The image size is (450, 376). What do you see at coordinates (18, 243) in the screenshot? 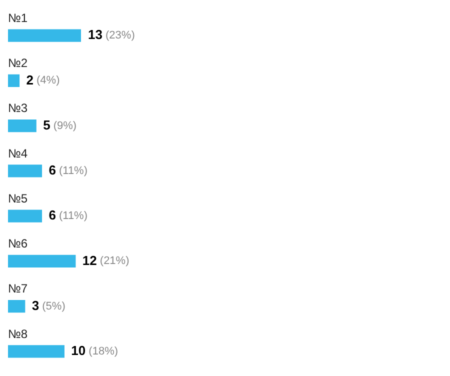
I see `y-tick-label: №6` at bounding box center [18, 243].